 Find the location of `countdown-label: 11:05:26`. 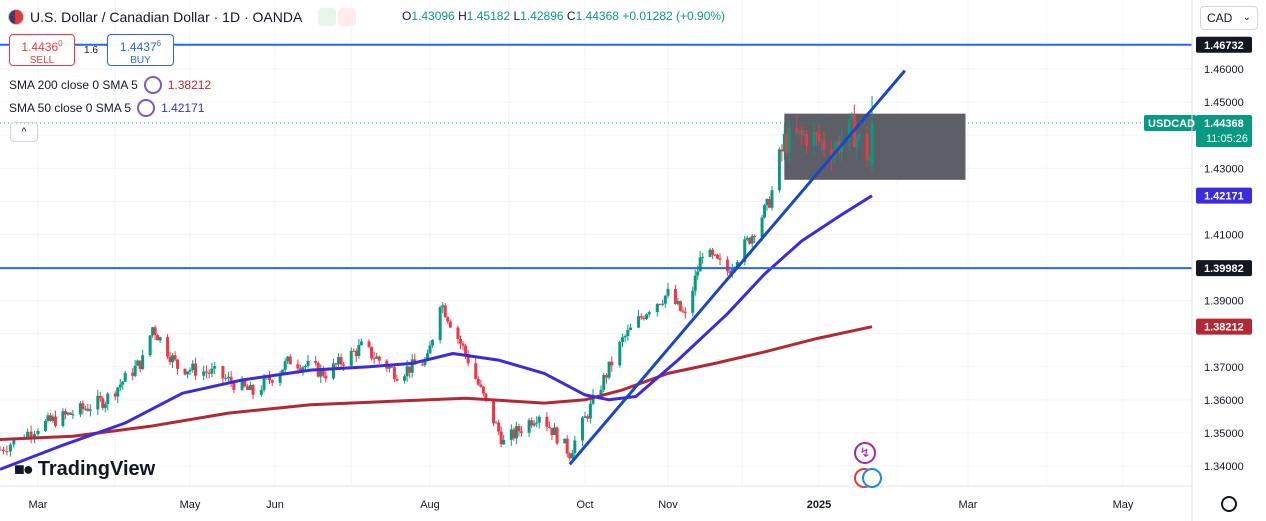

countdown-label: 11:05:26 is located at coordinates (1227, 139).